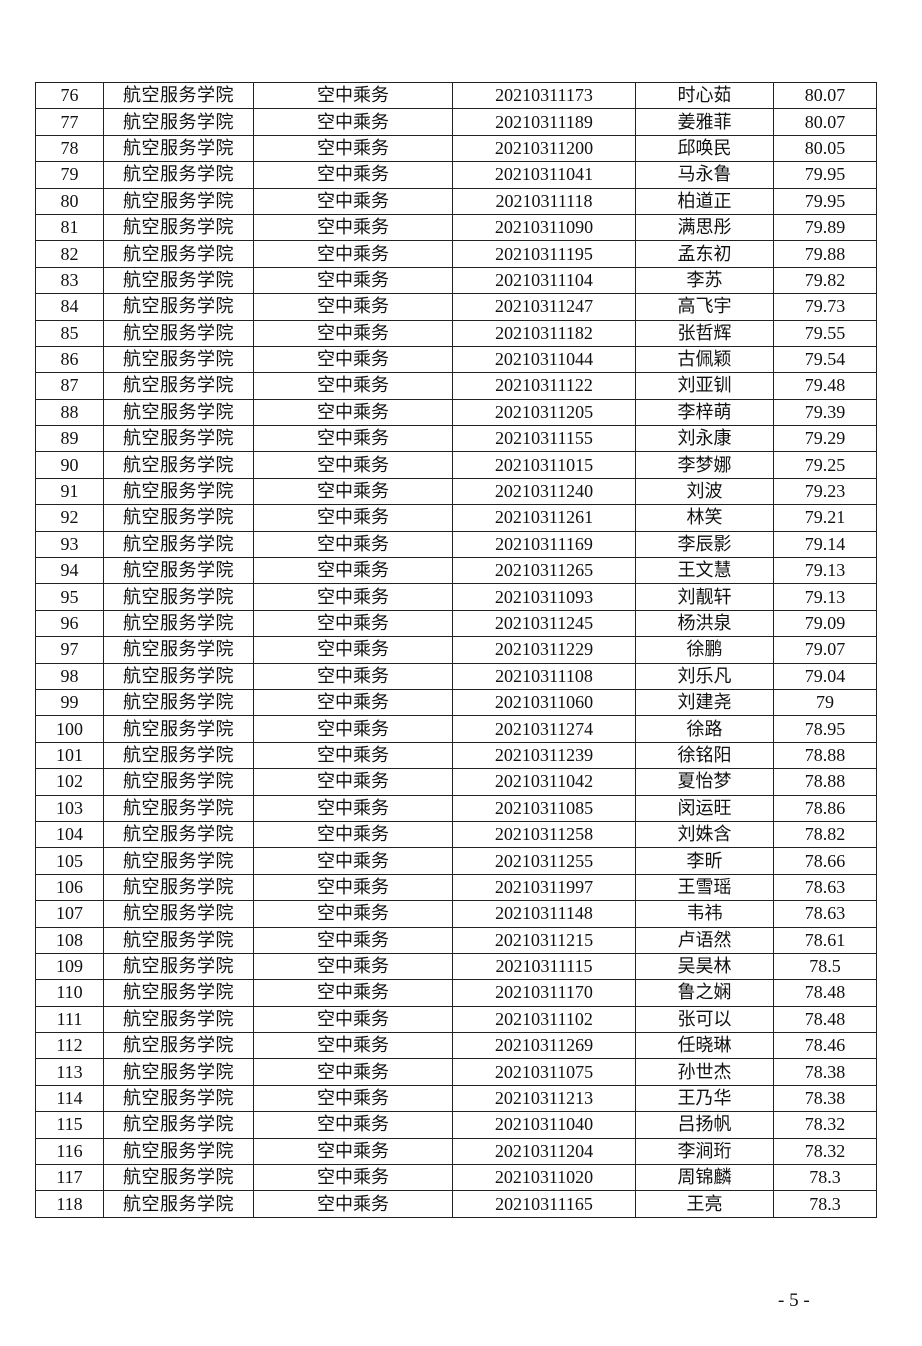  Describe the element at coordinates (544, 1019) in the screenshot. I see `student-id-cell: 20210311102` at that location.